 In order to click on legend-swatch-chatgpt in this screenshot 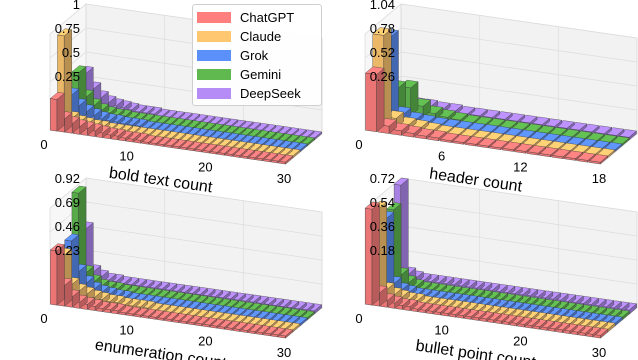, I will do `click(214, 17)`.